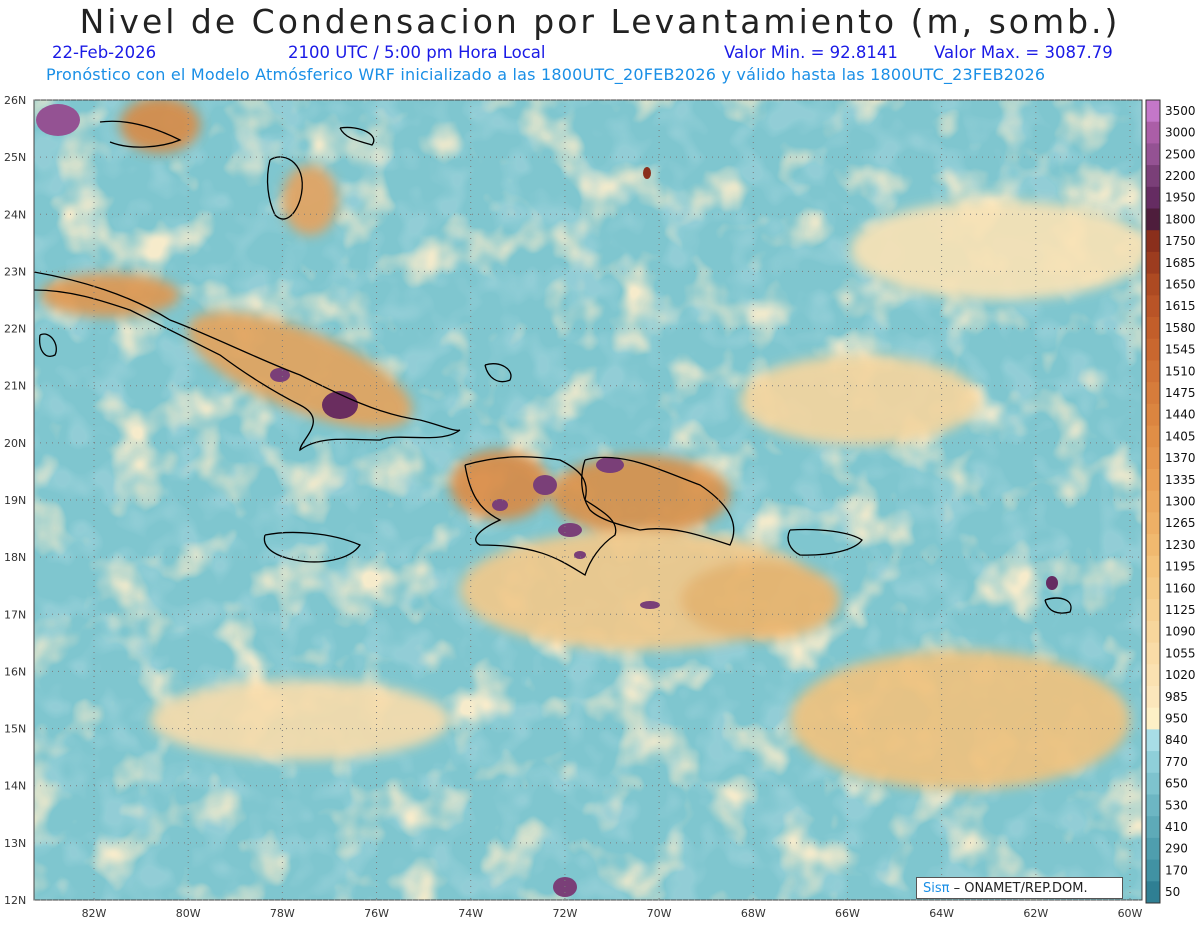 Image resolution: width=1200 pixels, height=927 pixels. I want to click on colorbar-label: 1545, so click(1180, 350).